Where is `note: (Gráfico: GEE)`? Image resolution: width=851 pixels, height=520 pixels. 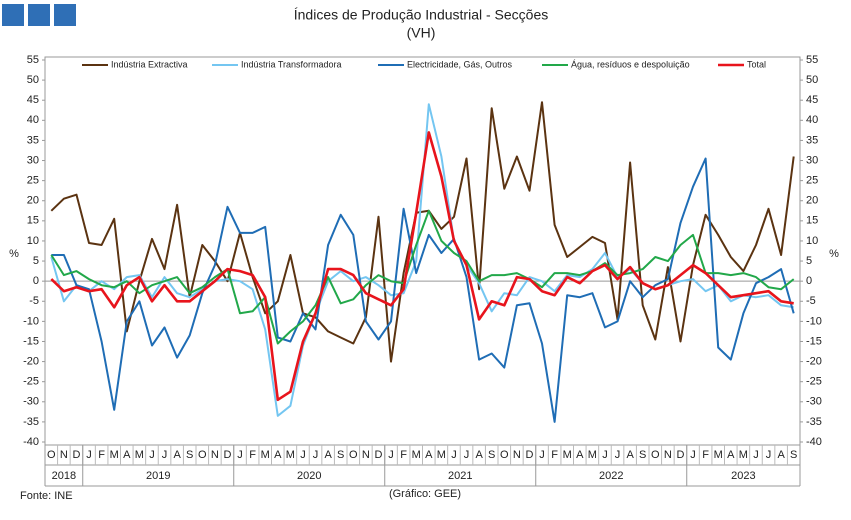
note: (Gráfico: GEE) is located at coordinates (425, 494).